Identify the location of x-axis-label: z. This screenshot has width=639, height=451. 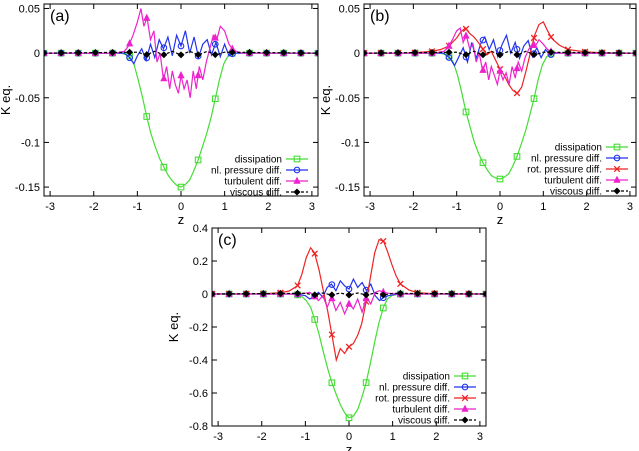
(181, 219).